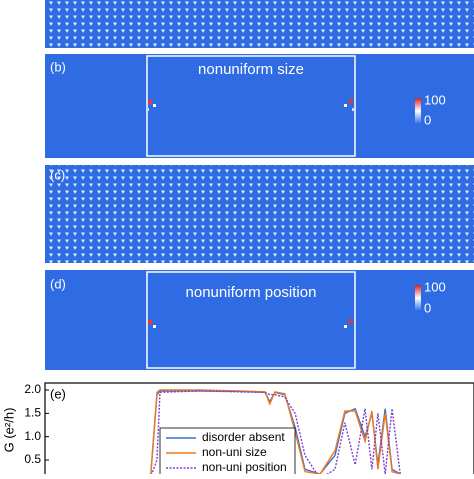 The width and height of the screenshot is (474, 479). I want to click on y-tick-label: 1.5, so click(32, 413).